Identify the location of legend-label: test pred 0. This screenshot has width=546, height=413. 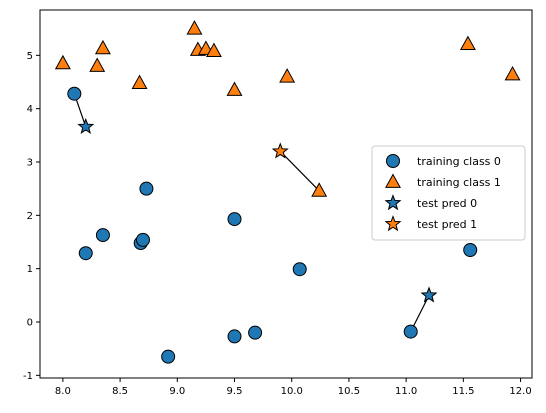
(447, 203).